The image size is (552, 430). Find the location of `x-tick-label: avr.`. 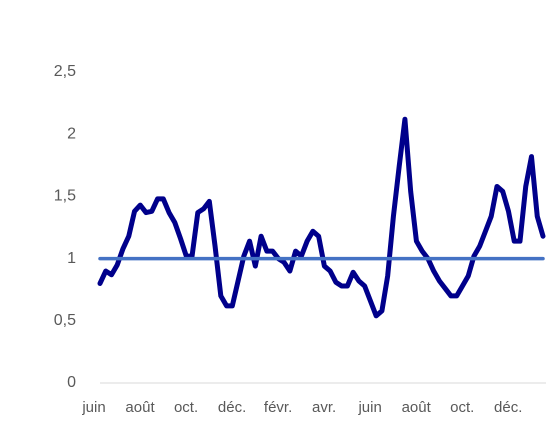

x-tick-label: avr. is located at coordinates (324, 407).